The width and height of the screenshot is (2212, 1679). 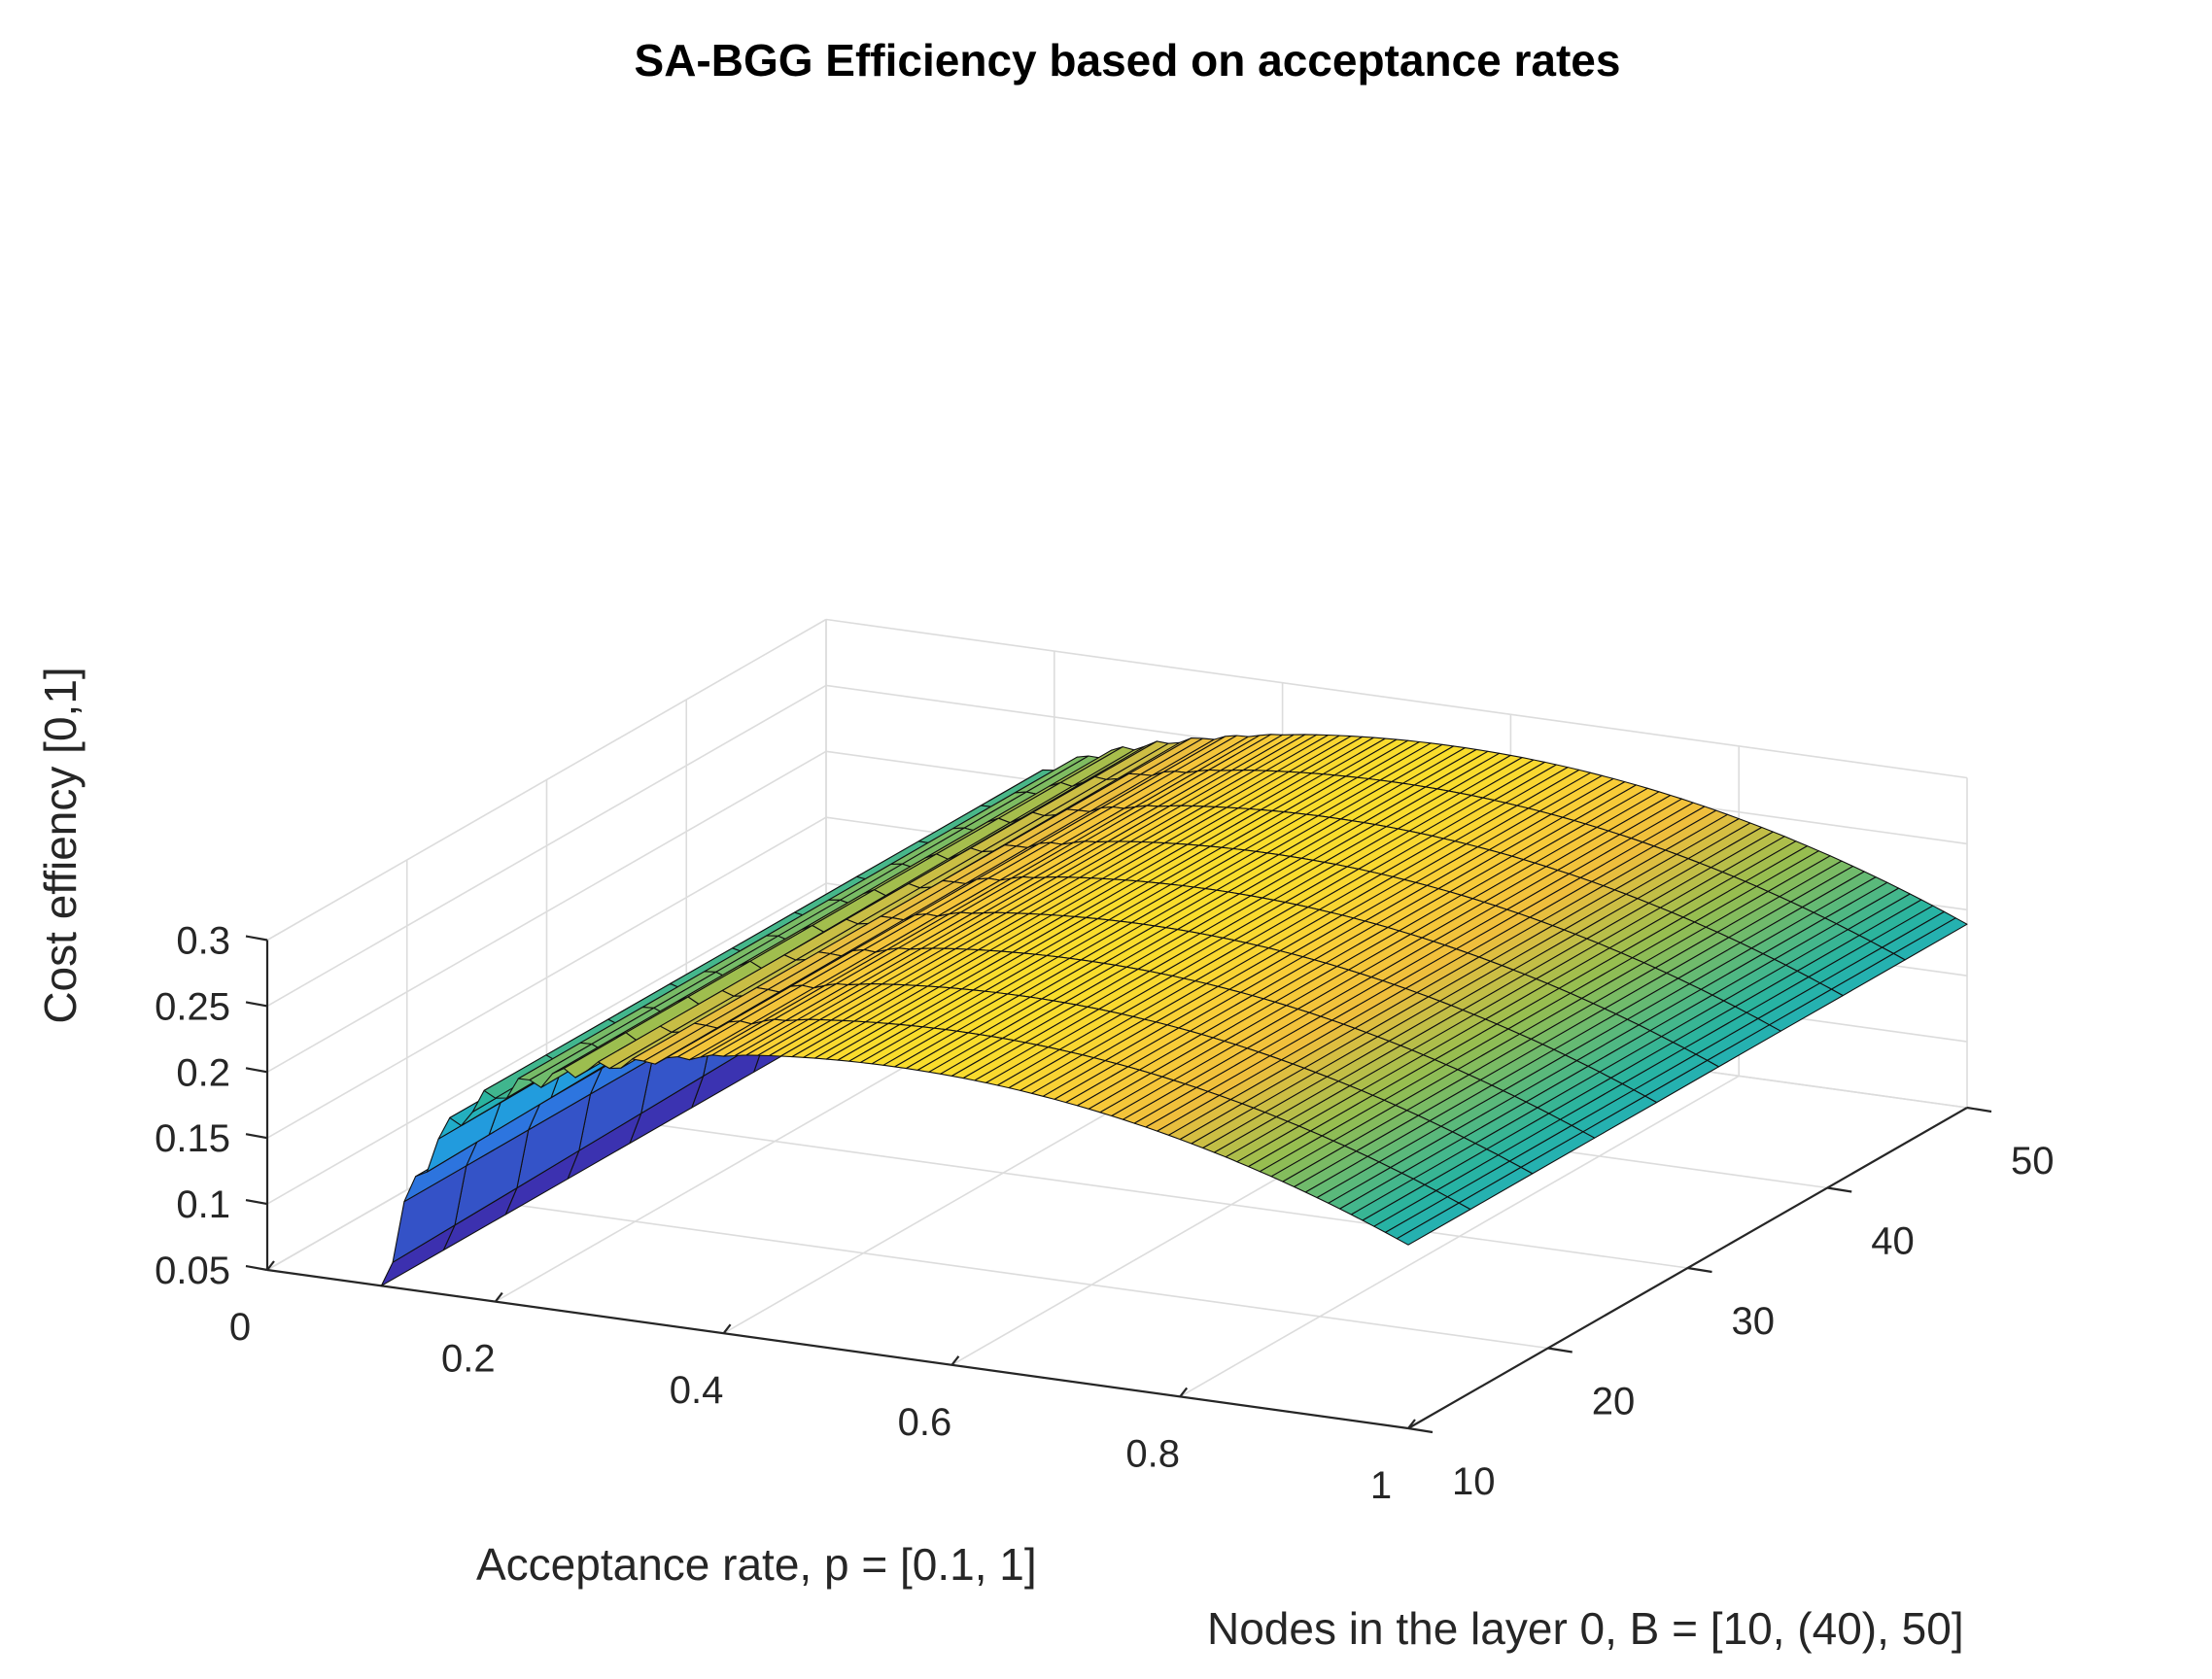 I want to click on z-tick-label: 0.05, so click(x=192, y=1271).